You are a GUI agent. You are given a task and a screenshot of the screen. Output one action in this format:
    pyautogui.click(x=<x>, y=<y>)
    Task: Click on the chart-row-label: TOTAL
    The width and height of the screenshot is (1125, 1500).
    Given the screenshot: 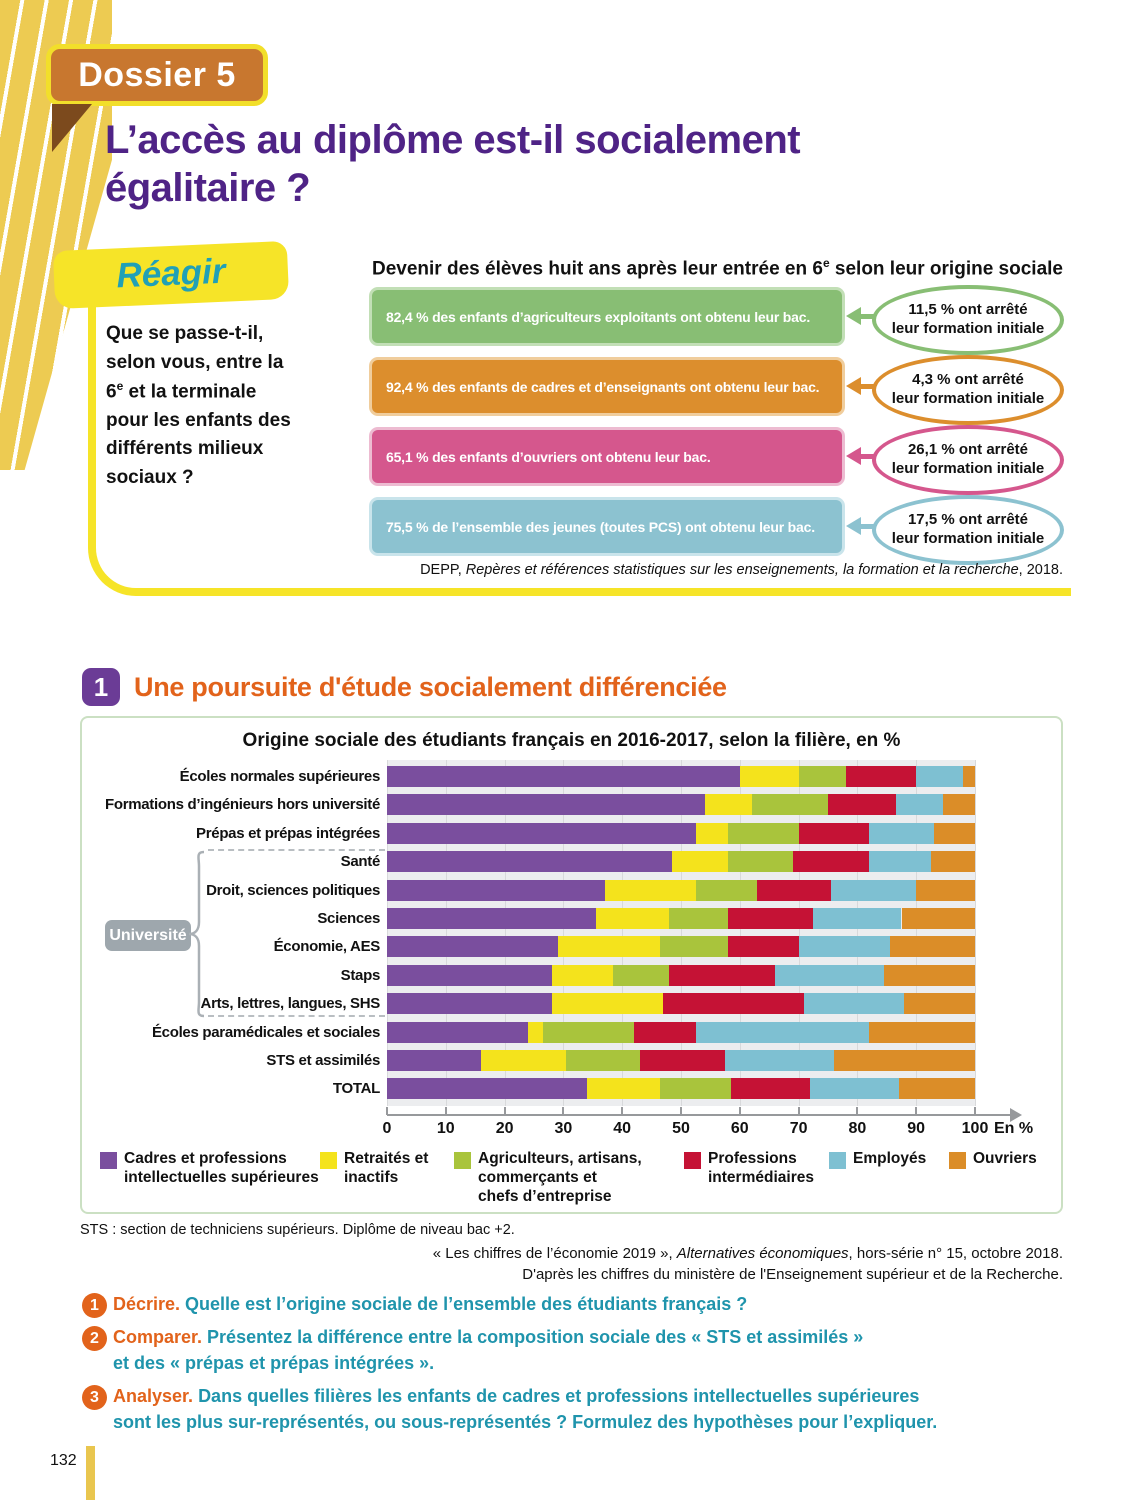 What is the action you would take?
    pyautogui.click(x=356, y=1089)
    